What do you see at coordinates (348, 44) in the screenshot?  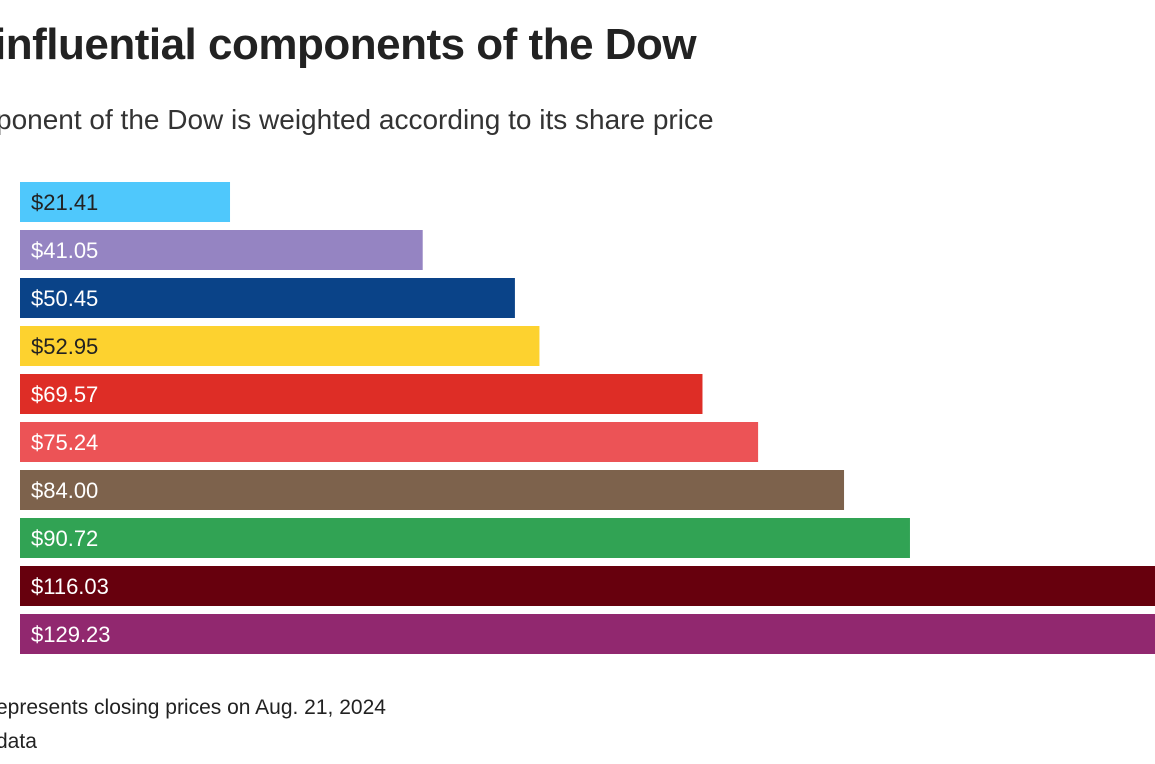 I see `chart-title: influential components of the Dow` at bounding box center [348, 44].